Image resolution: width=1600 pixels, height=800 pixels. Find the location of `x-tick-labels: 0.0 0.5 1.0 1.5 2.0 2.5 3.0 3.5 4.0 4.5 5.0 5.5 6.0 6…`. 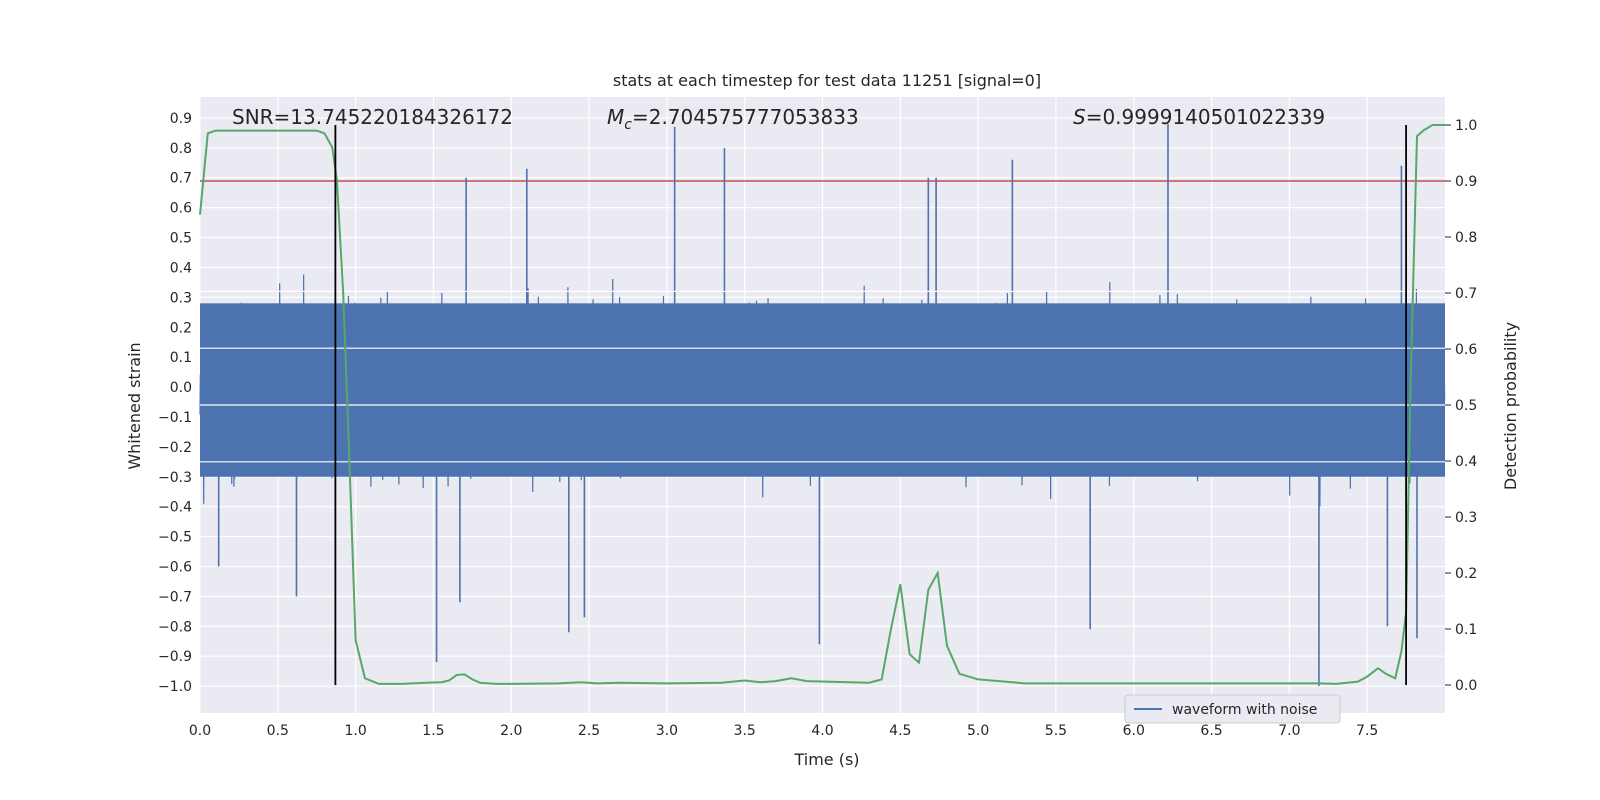

x-tick-labels: 0.0 0.5 1.0 1.5 2.0 2.5 3.0 3.5 4.0 4.5 5.0 5.5 6.0 6… is located at coordinates (783, 731).